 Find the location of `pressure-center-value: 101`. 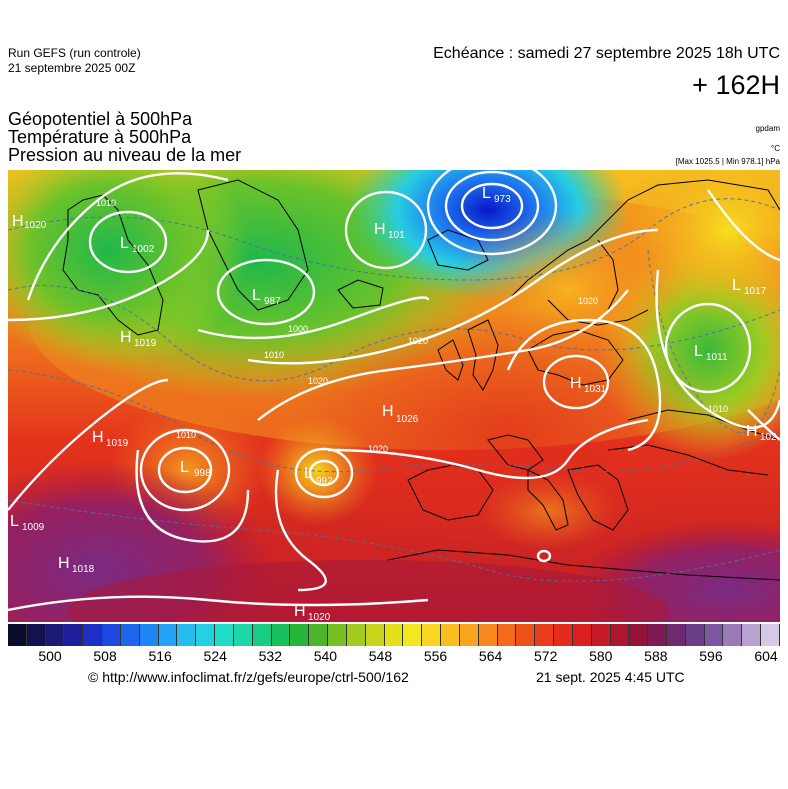

pressure-center-value: 101 is located at coordinates (396, 235).